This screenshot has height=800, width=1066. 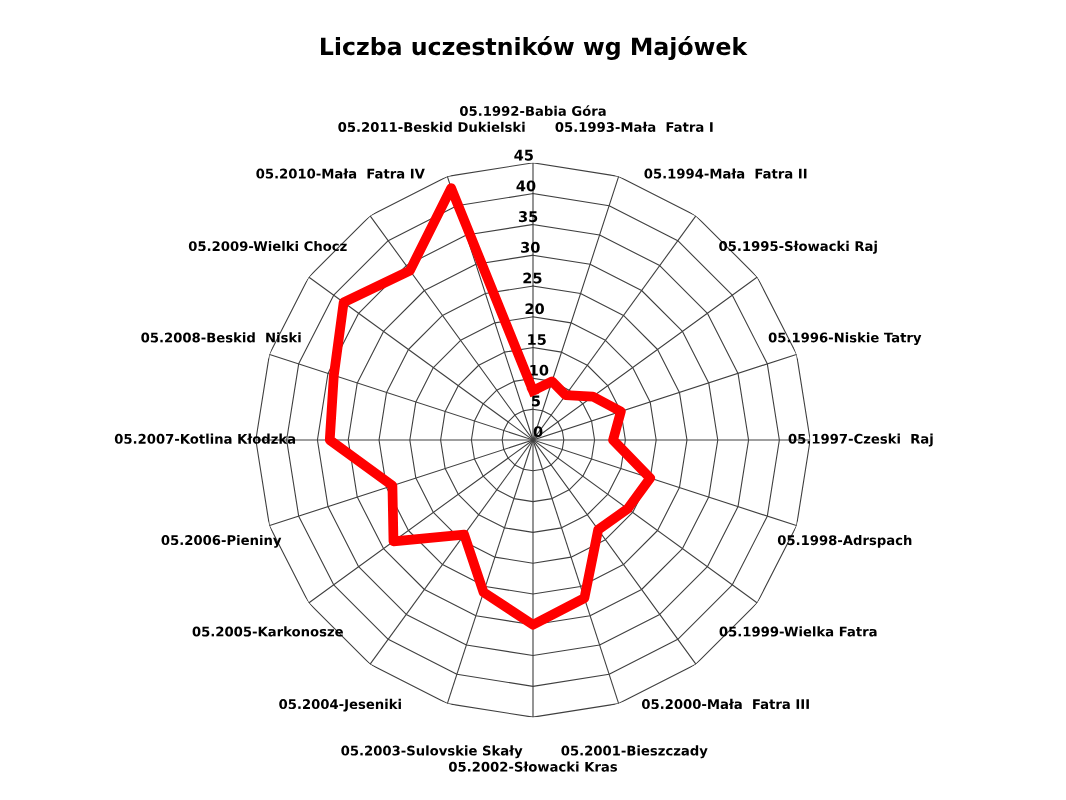 What do you see at coordinates (725, 173) in the screenshot?
I see `spoke-label: 05.1994-Mała Fatra II` at bounding box center [725, 173].